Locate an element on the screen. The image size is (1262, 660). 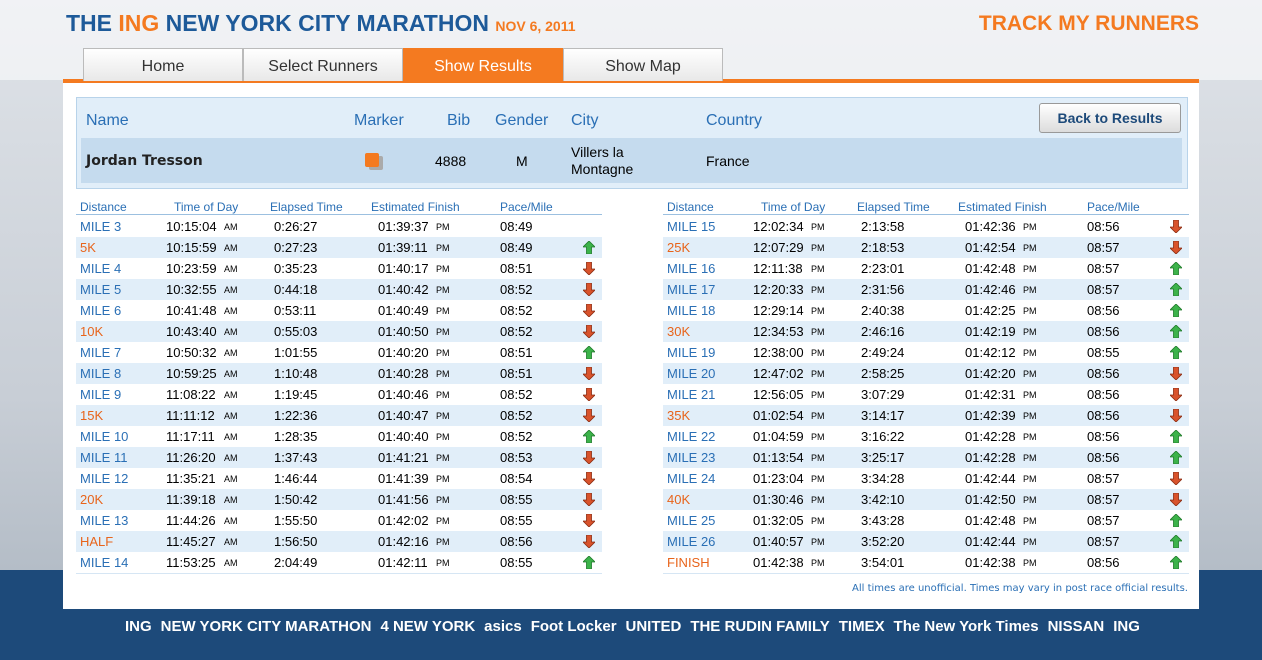
distance: MILE 10 is located at coordinates (104, 436).